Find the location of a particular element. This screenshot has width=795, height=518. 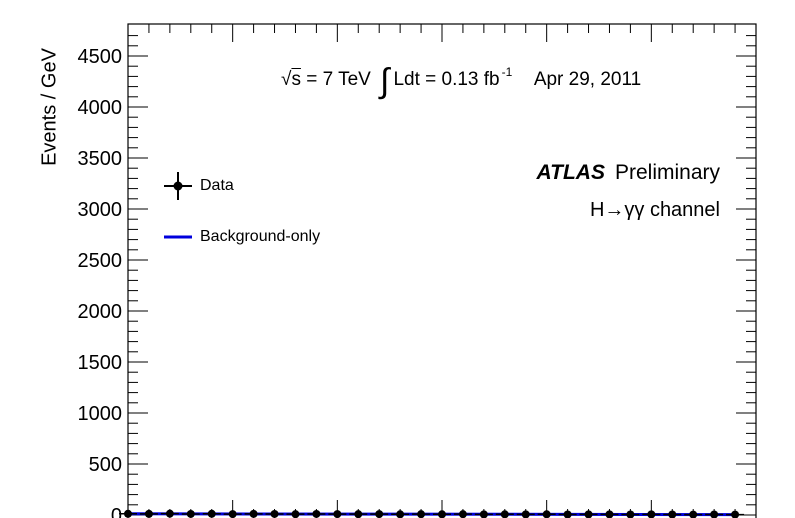

energy-label: = 7 TeV is located at coordinates (338, 79).